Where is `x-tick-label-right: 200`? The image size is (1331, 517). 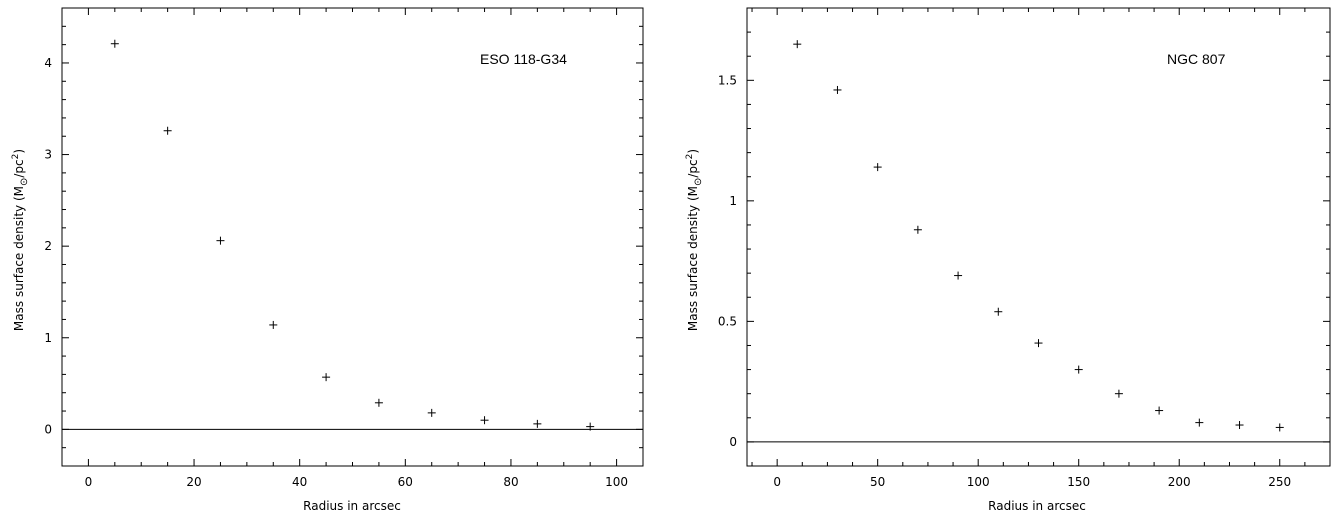 x-tick-label-right: 200 is located at coordinates (1179, 482).